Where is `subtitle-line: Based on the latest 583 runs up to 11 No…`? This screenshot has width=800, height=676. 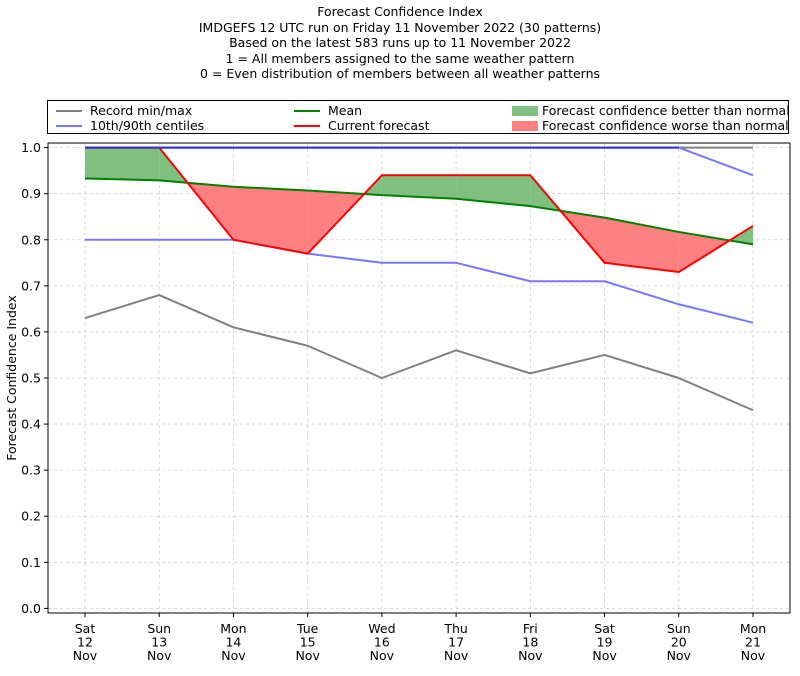 subtitle-line: Based on the latest 583 runs up to 11 No… is located at coordinates (400, 42).